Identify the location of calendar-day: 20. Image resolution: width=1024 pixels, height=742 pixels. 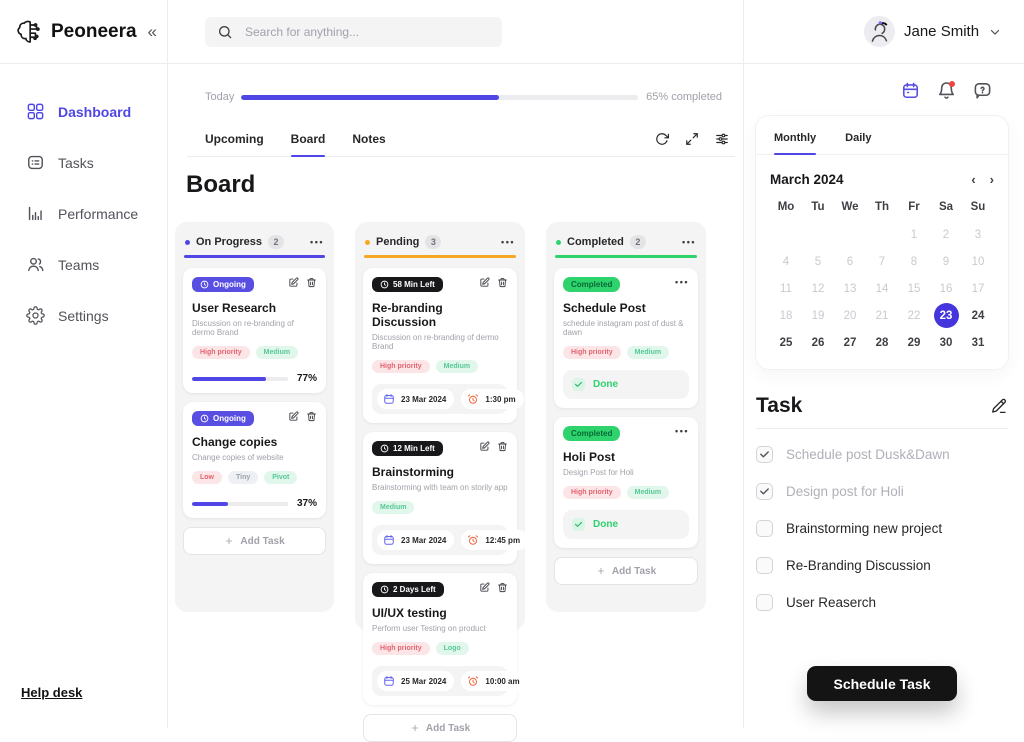
(850, 315).